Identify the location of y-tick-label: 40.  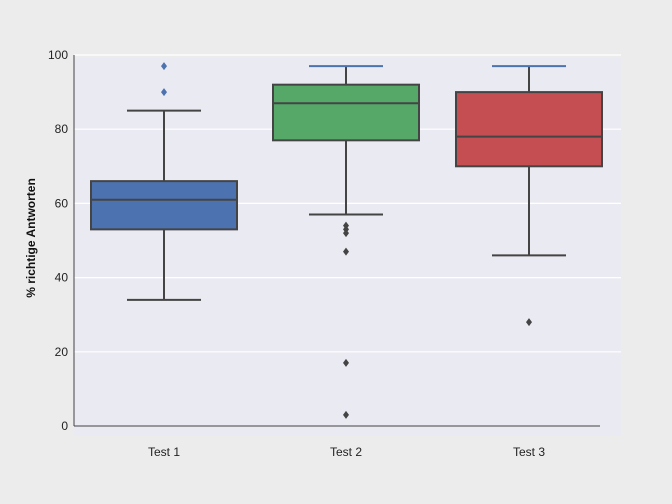
(62, 278).